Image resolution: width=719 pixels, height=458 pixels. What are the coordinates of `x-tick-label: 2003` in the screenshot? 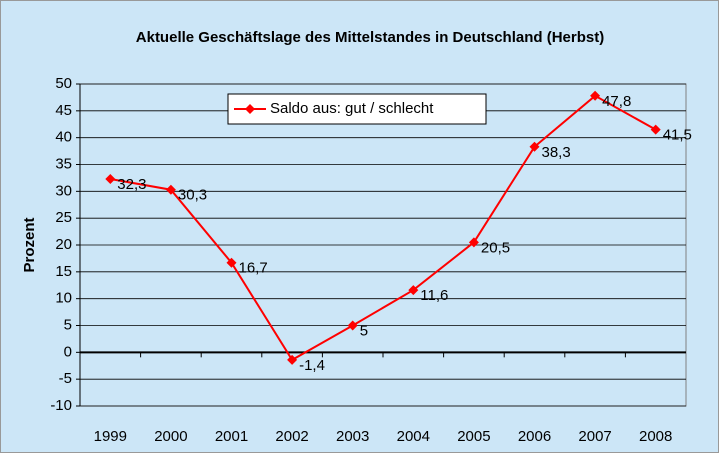 It's located at (352, 436).